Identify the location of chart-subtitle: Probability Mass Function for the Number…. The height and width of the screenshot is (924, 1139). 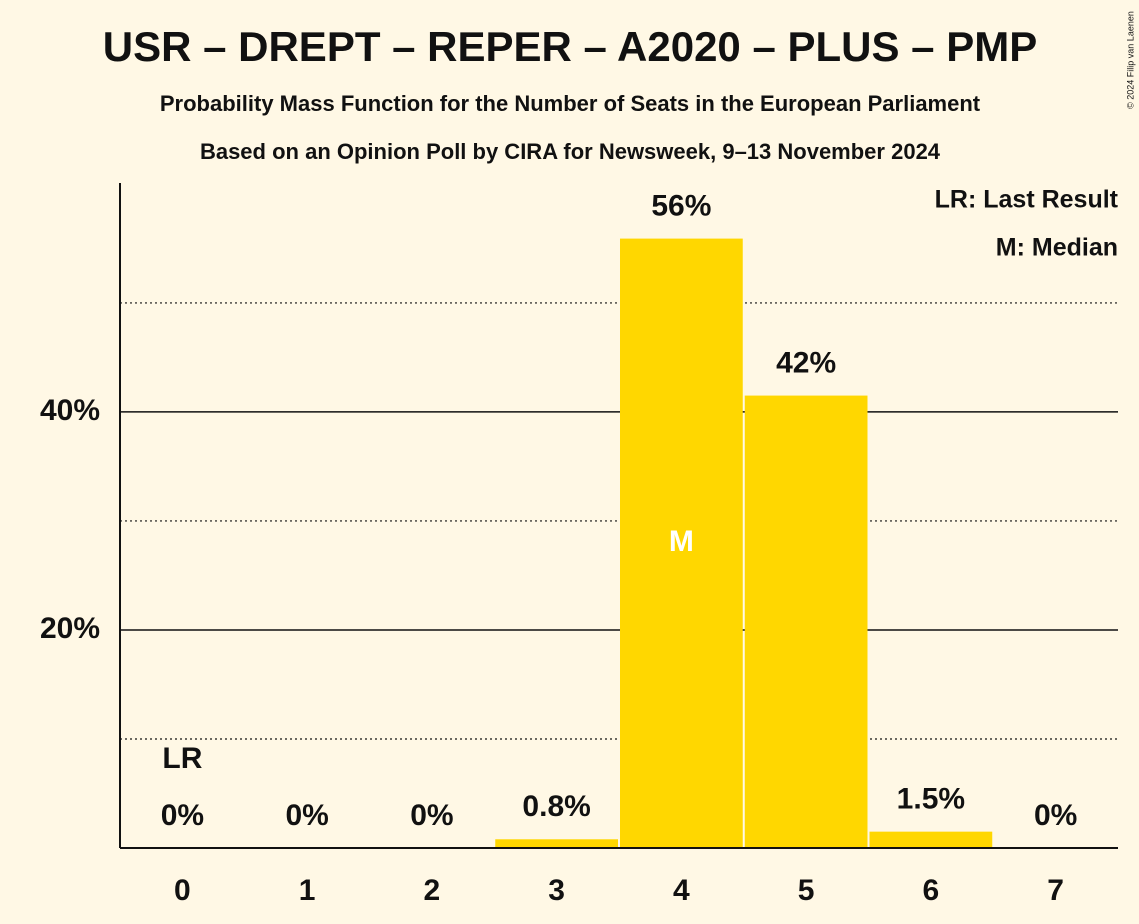
(570, 103).